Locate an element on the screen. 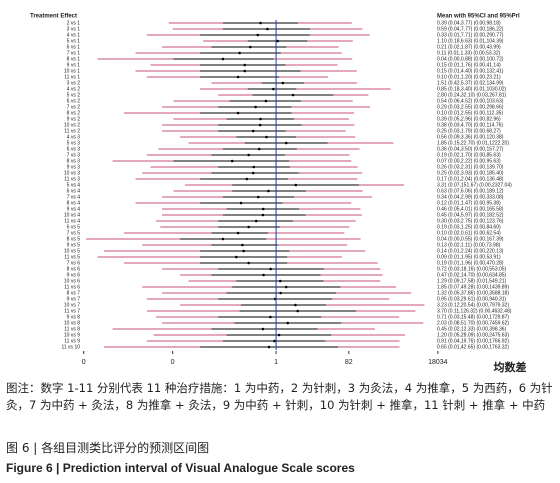 The image size is (560, 483). row-value-text: 0.38 (0.03,4.70) (0.00,114.76) is located at coordinates (470, 125).